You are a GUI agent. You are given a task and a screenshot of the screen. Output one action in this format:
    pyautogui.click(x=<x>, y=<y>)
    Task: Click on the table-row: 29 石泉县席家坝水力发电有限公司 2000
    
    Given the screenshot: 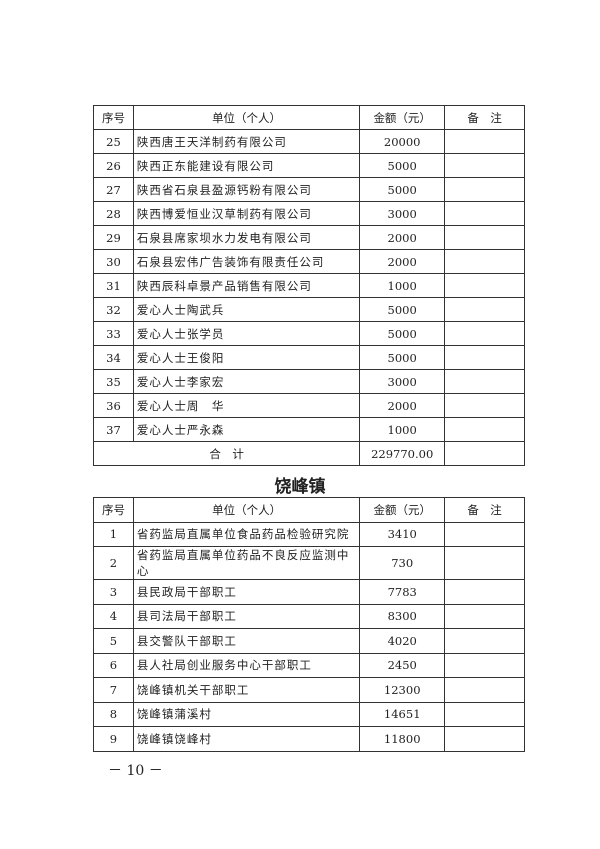 What is the action you would take?
    pyautogui.click(x=309, y=237)
    